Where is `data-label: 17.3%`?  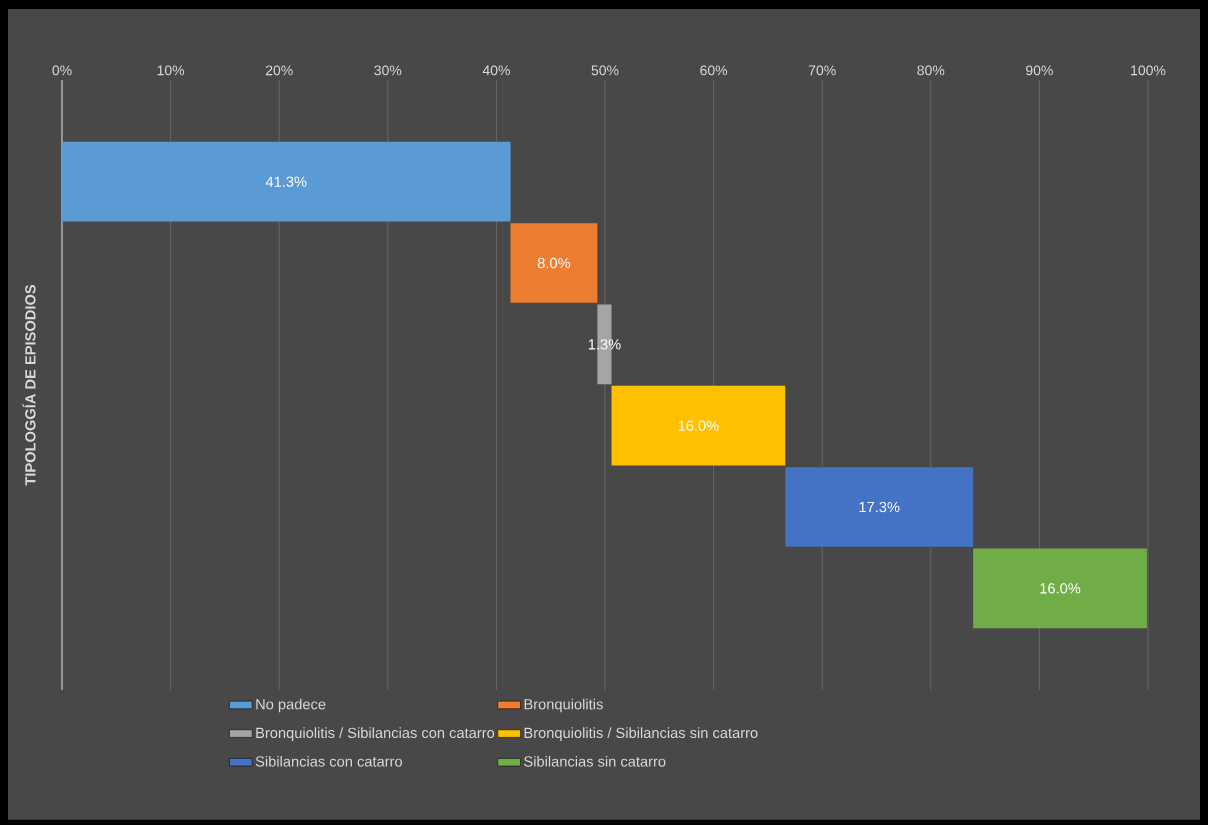 data-label: 17.3% is located at coordinates (879, 507).